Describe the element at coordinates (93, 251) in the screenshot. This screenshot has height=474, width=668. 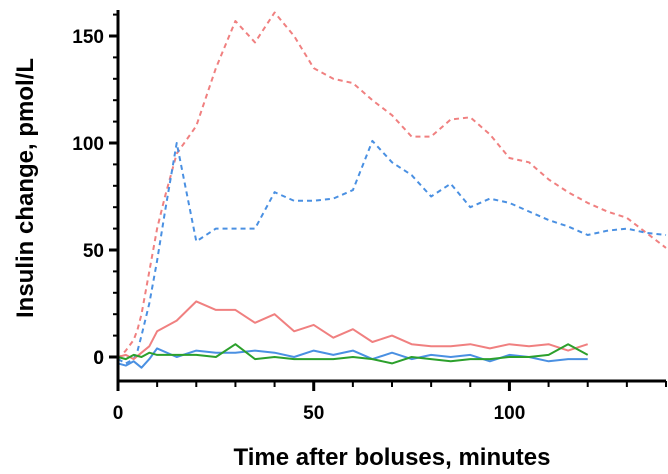
I see `y-tick-label: 50` at that location.